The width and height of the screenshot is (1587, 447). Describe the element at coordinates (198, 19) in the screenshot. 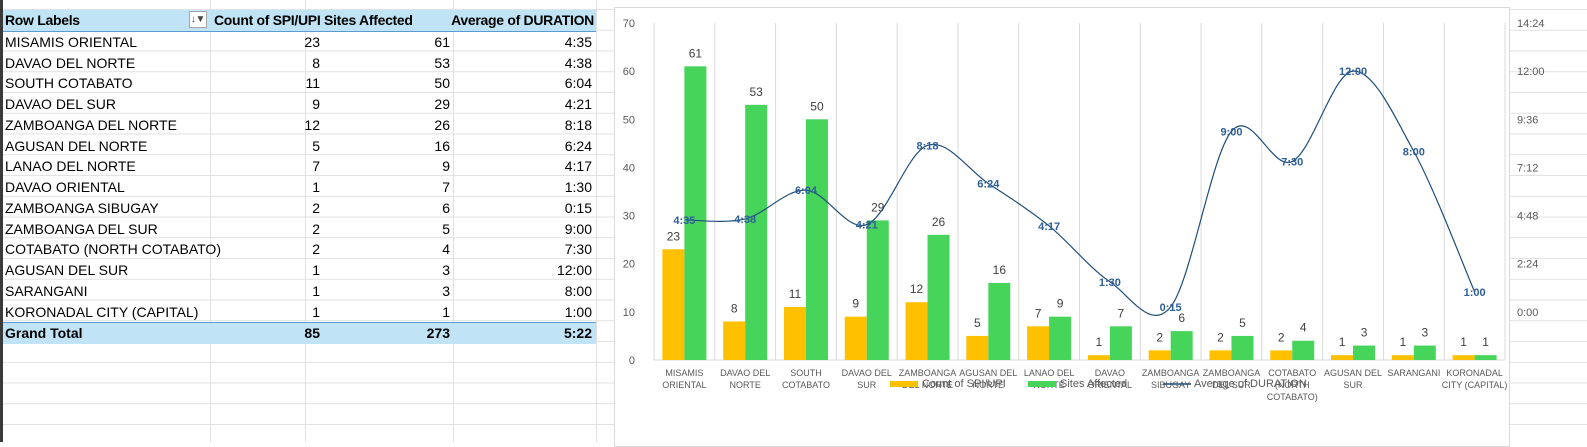

I see `filter-sort-icon: ↓▼` at that location.